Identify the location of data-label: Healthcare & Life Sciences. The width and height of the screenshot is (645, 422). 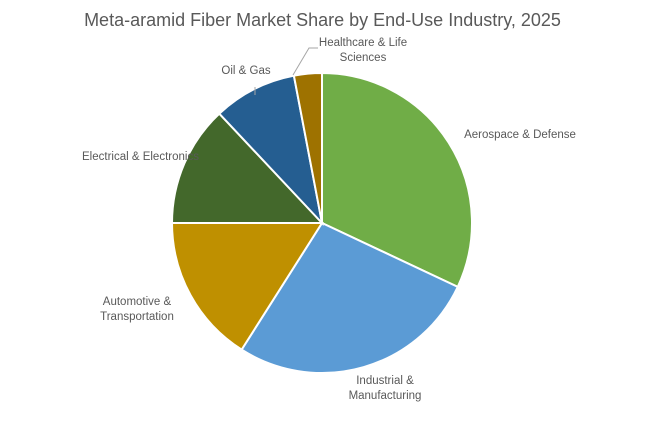
(363, 50).